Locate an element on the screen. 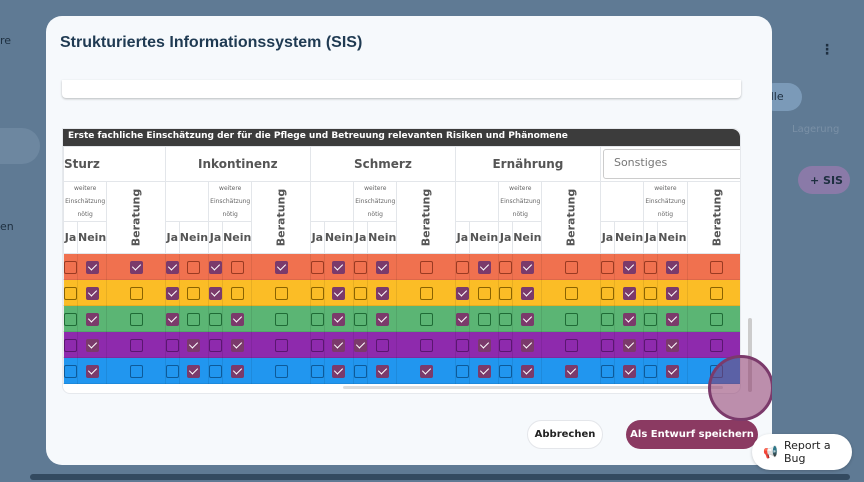 Image resolution: width=864 pixels, height=482 pixels. page-scrollbar is located at coordinates (440, 477).